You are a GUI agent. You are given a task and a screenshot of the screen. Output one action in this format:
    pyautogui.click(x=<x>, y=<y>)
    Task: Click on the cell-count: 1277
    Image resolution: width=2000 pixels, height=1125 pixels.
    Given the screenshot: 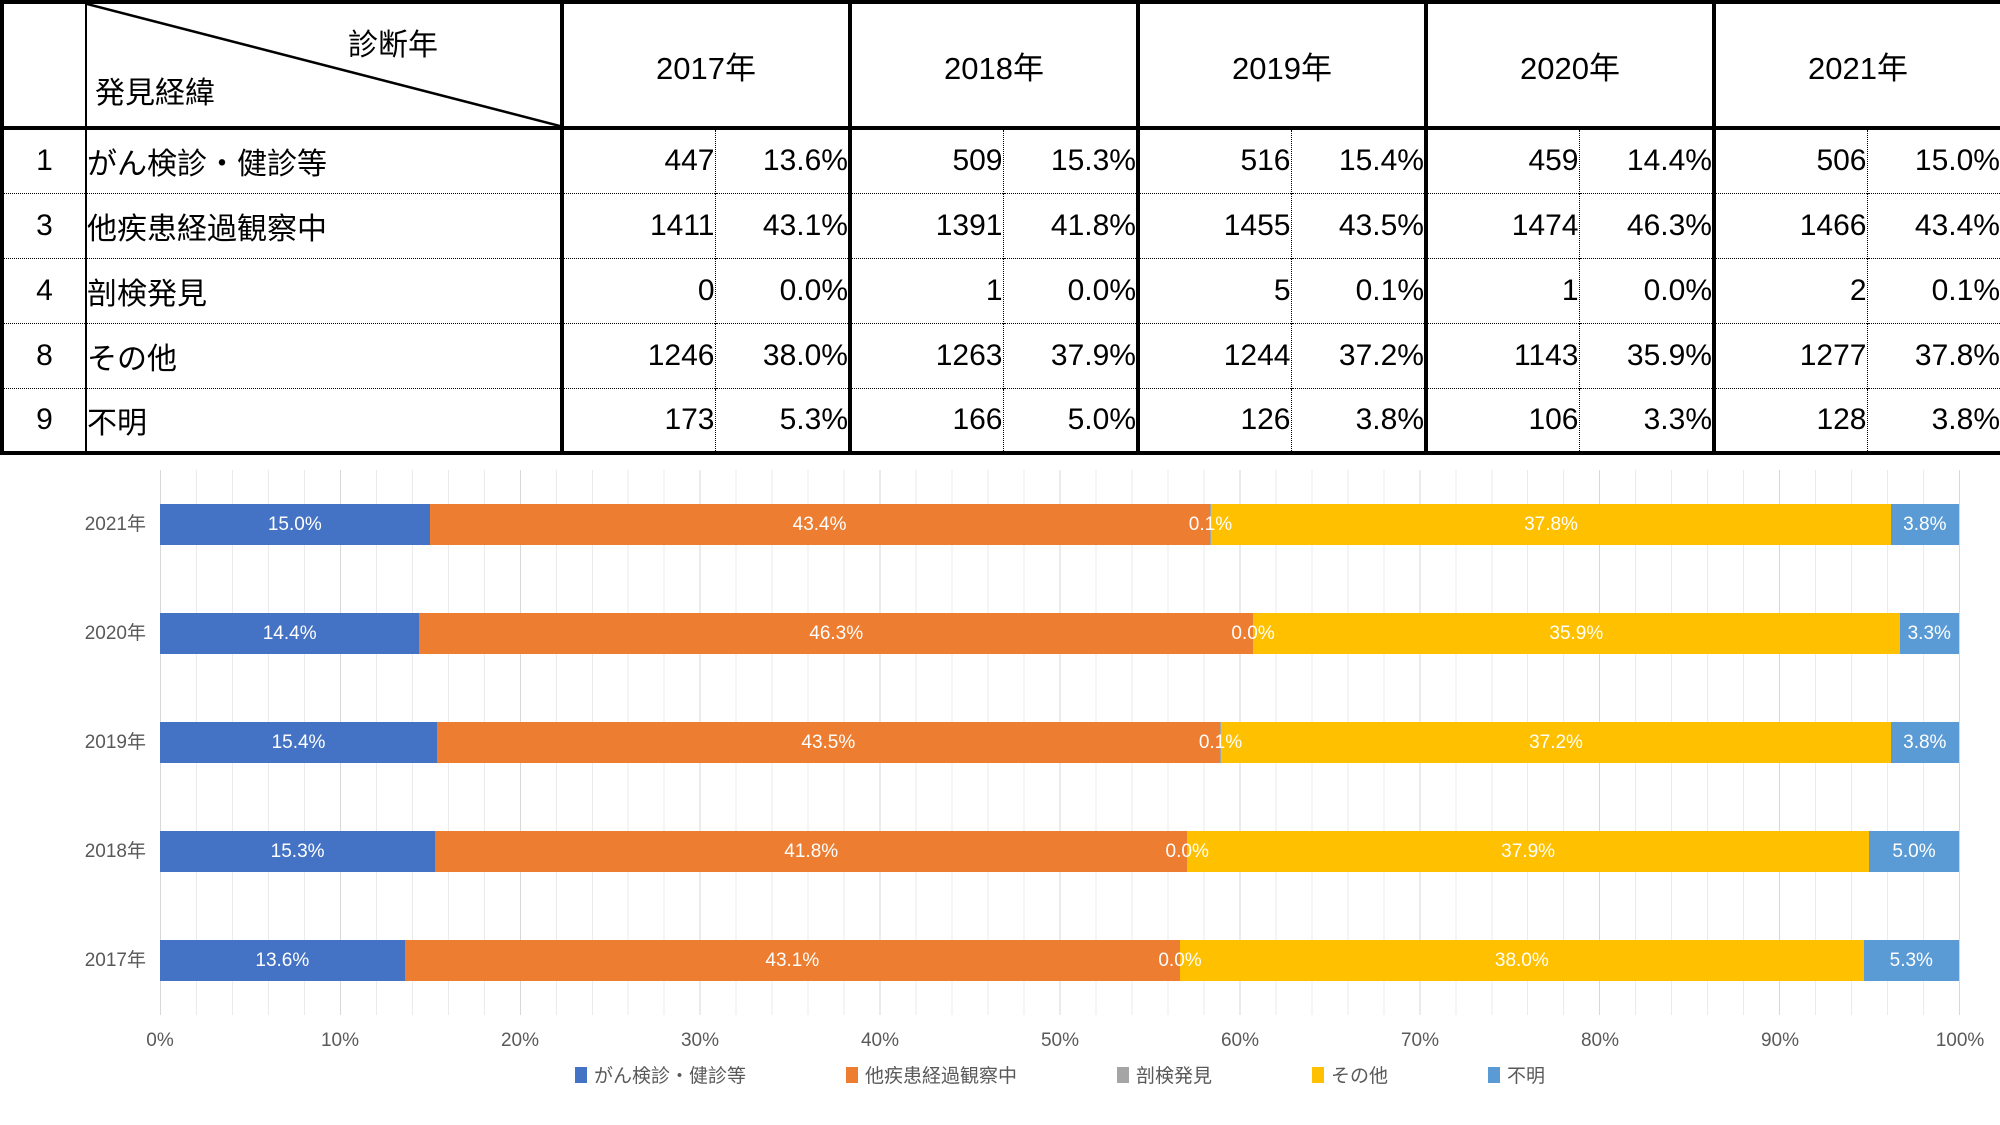 What is the action you would take?
    pyautogui.click(x=1791, y=355)
    